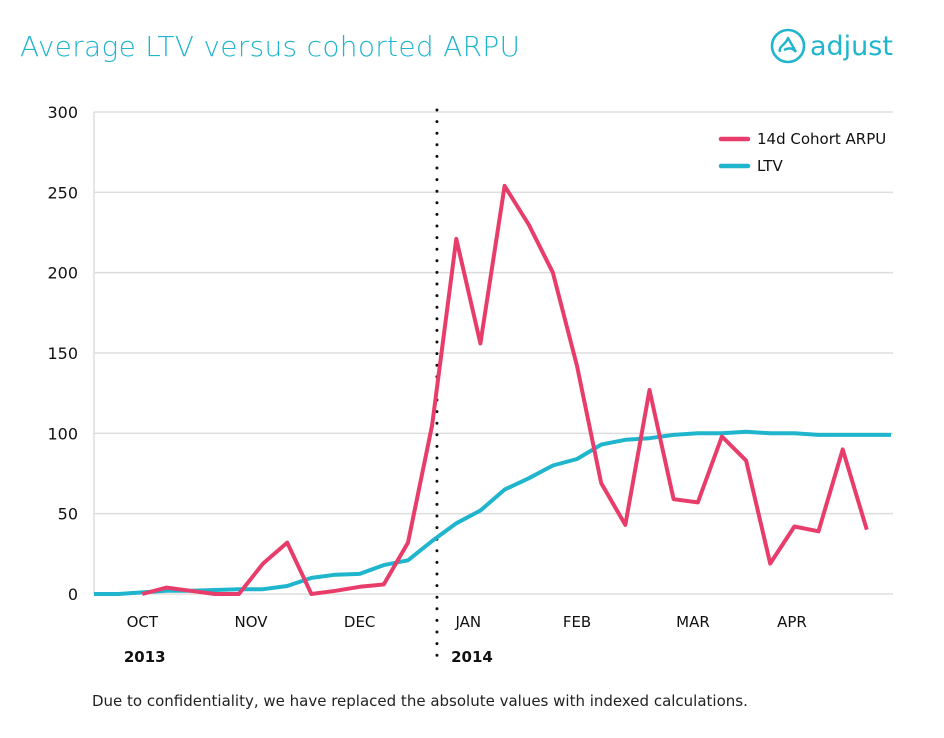  Describe the element at coordinates (145, 657) in the screenshot. I see `year-label: 2013` at that location.